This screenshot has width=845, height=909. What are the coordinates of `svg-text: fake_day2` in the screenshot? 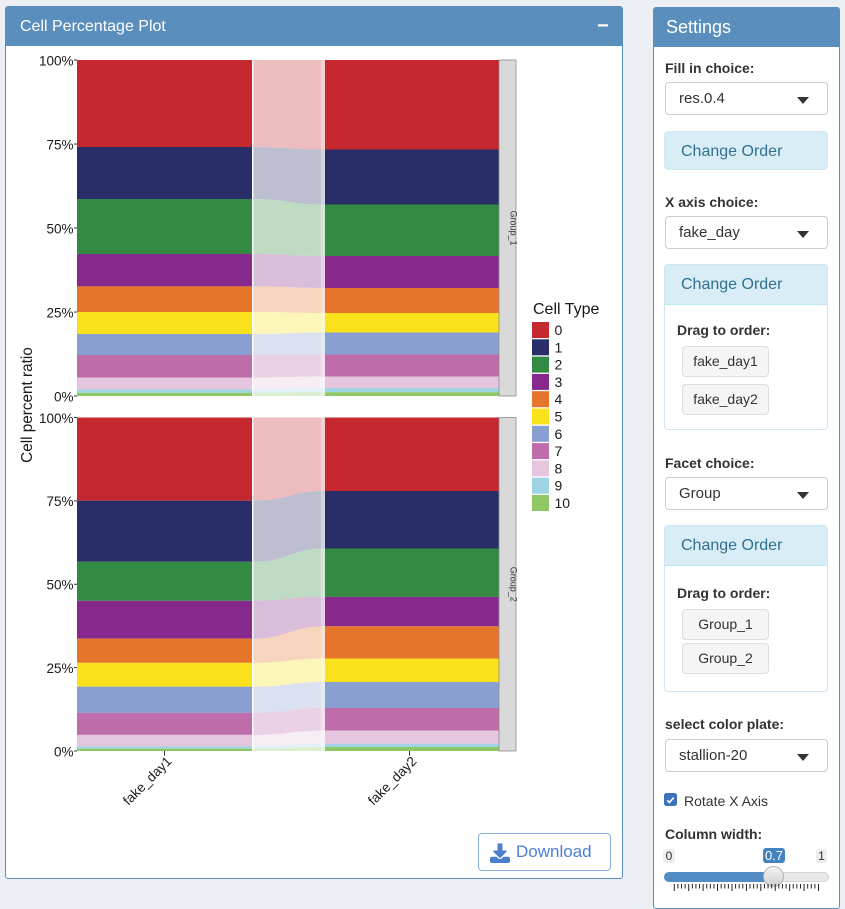 It's located at (392, 781).